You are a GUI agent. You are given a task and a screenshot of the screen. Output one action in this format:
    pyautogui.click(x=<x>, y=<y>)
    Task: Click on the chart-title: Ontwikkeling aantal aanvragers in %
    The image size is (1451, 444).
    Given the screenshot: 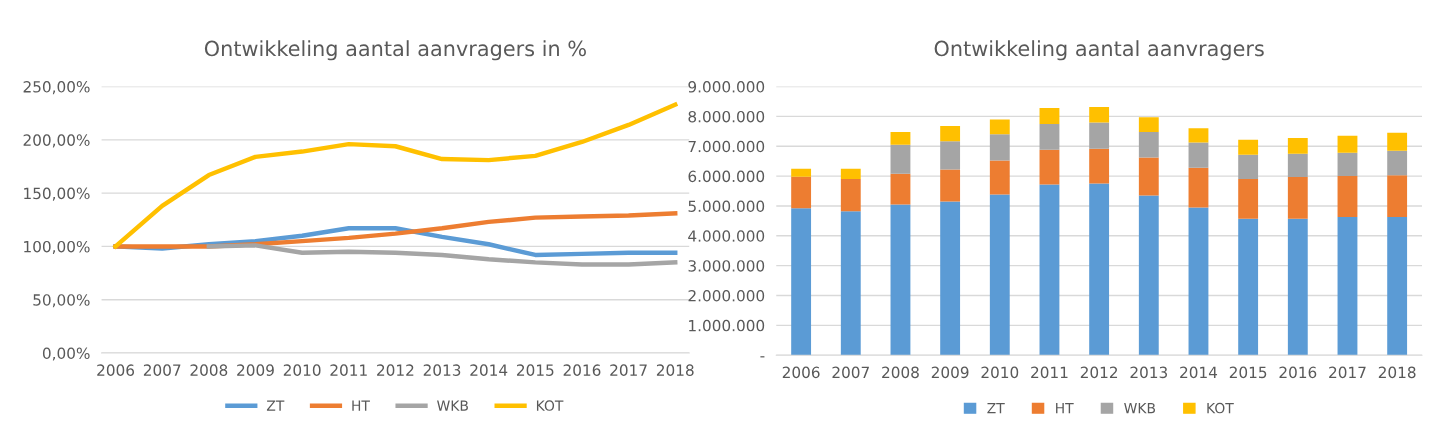 What is the action you would take?
    pyautogui.click(x=395, y=50)
    